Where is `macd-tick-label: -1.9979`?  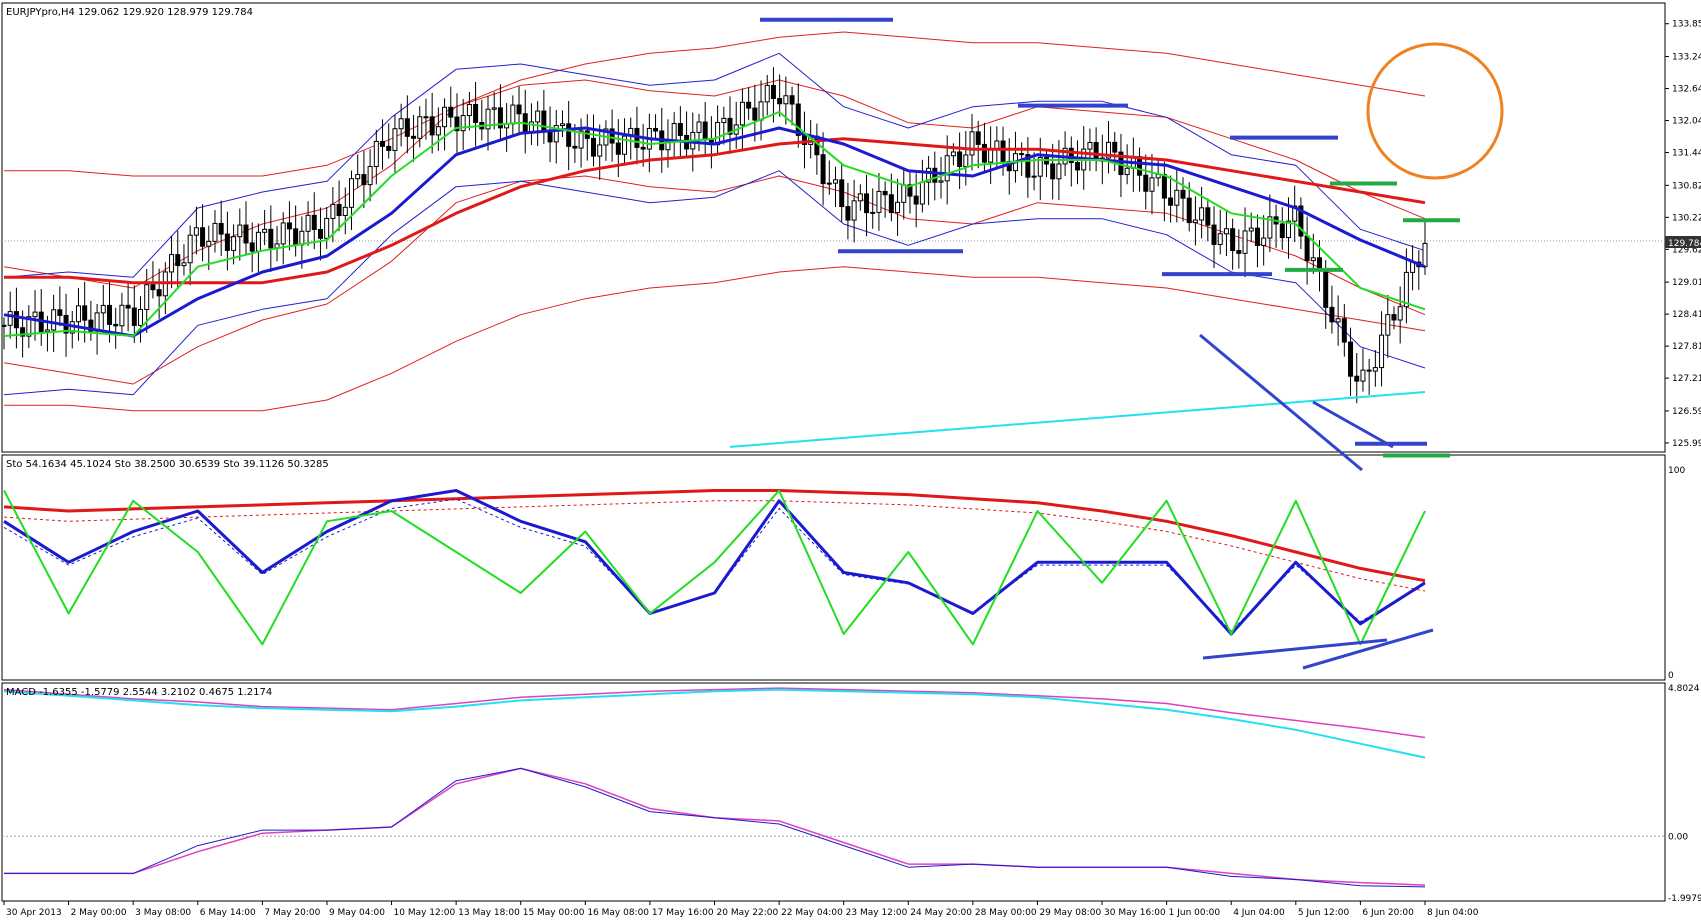 macd-tick-label: -1.9979 is located at coordinates (1684, 899).